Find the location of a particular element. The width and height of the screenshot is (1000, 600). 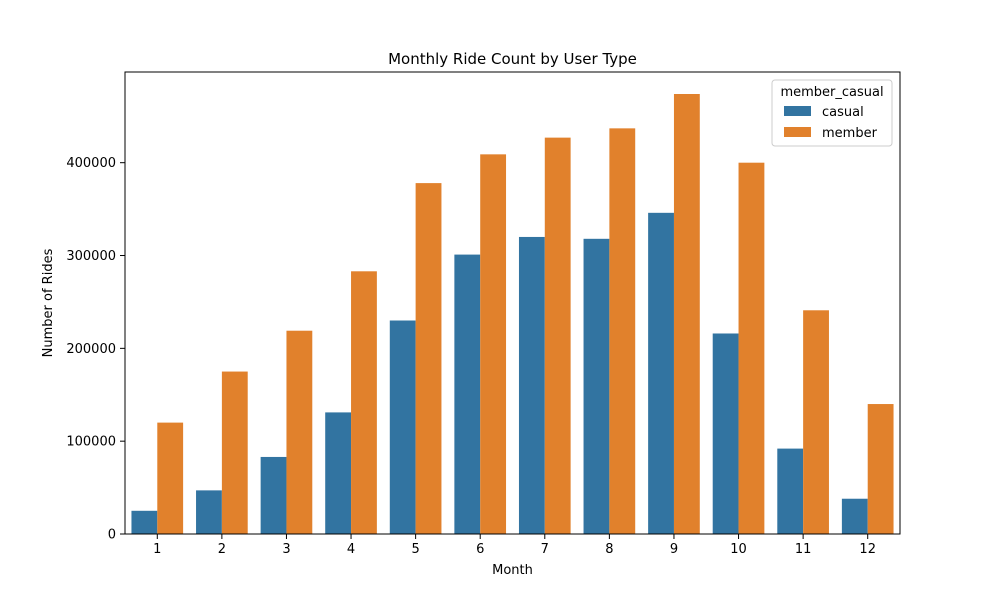

x-tick-label: 9 is located at coordinates (674, 549).